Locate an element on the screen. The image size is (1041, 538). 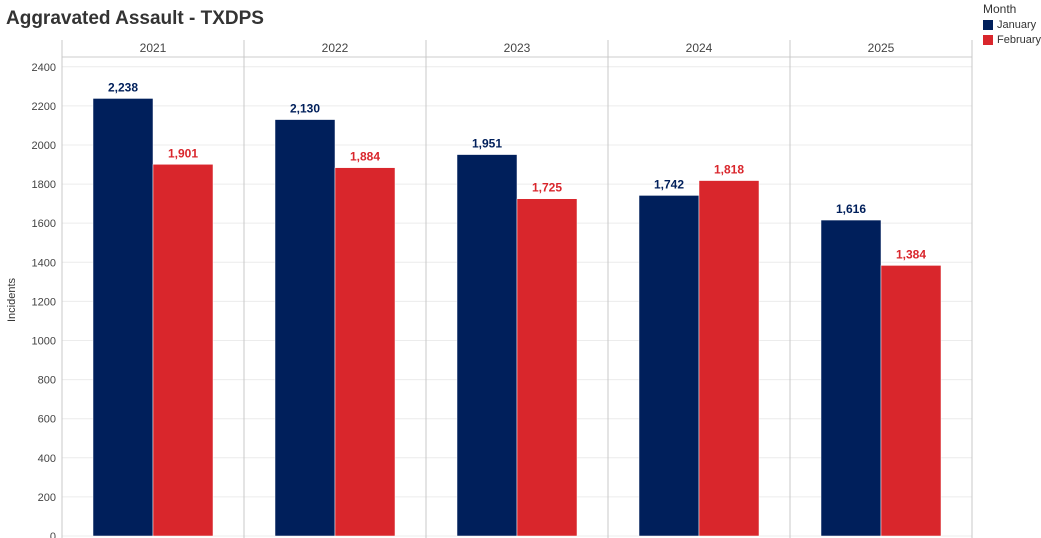
legend: Month January February is located at coordinates (1012, 24).